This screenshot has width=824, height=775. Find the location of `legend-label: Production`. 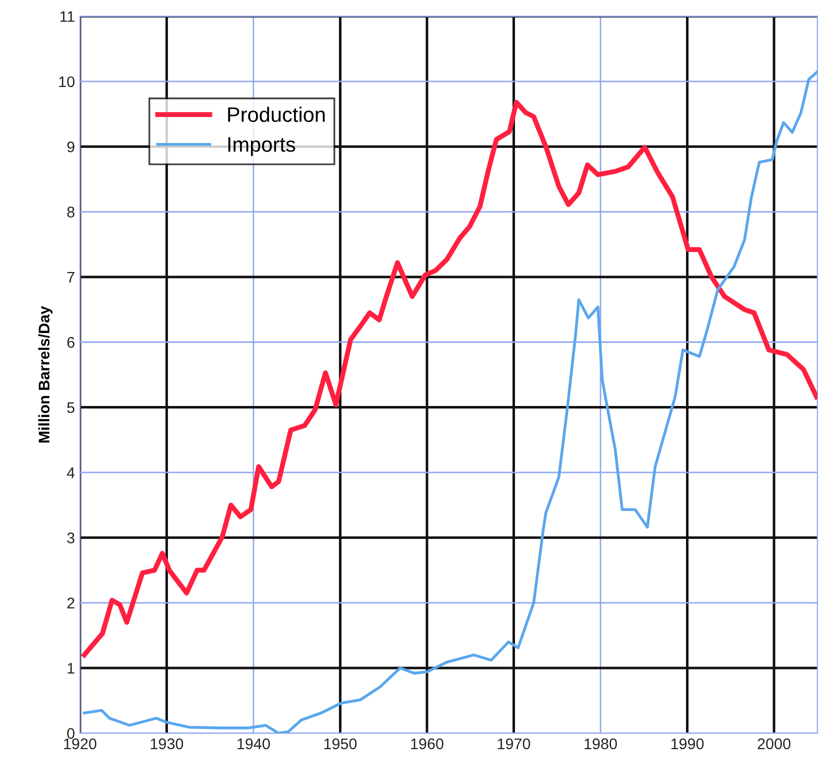

legend-label: Production is located at coordinates (276, 114).